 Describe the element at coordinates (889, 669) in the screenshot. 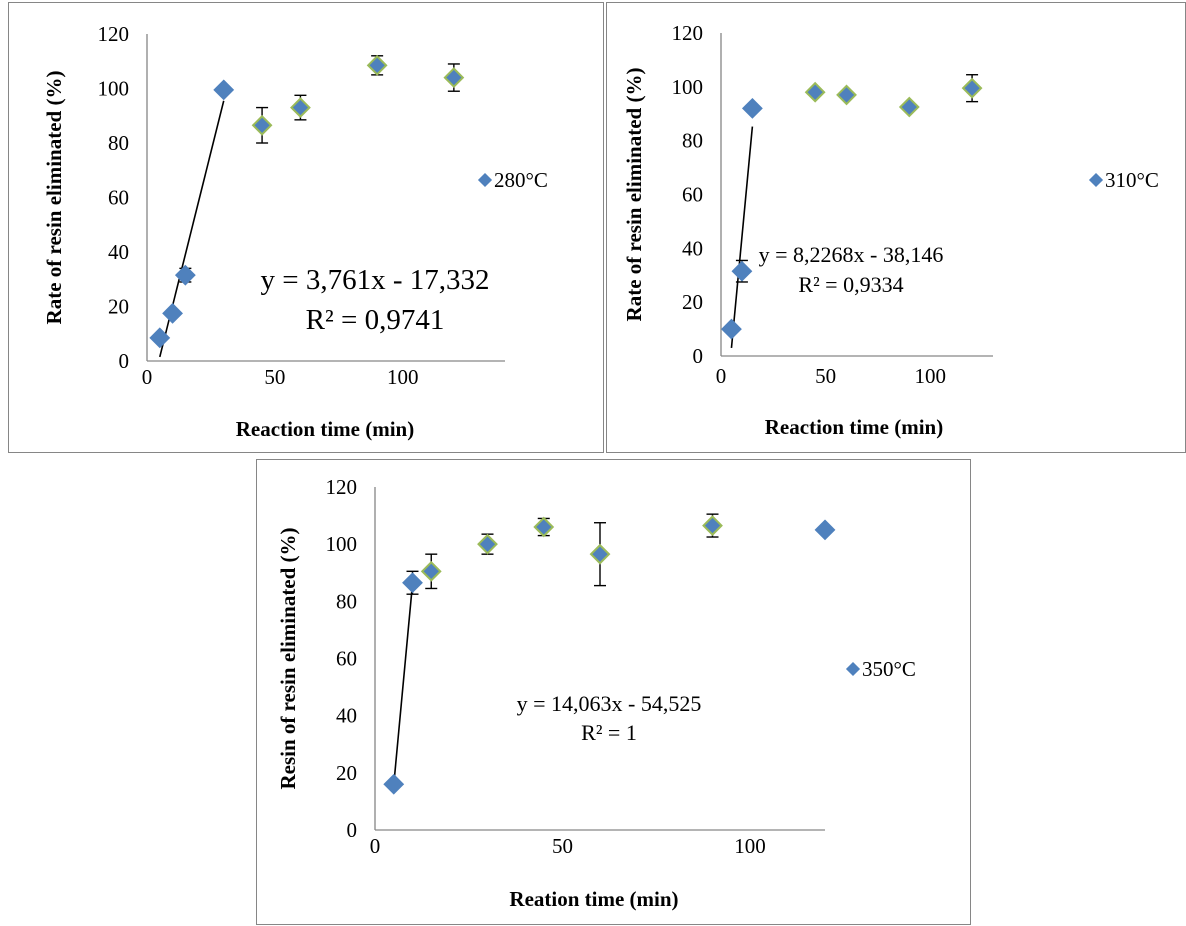

I see `legend-label: 350°C` at that location.